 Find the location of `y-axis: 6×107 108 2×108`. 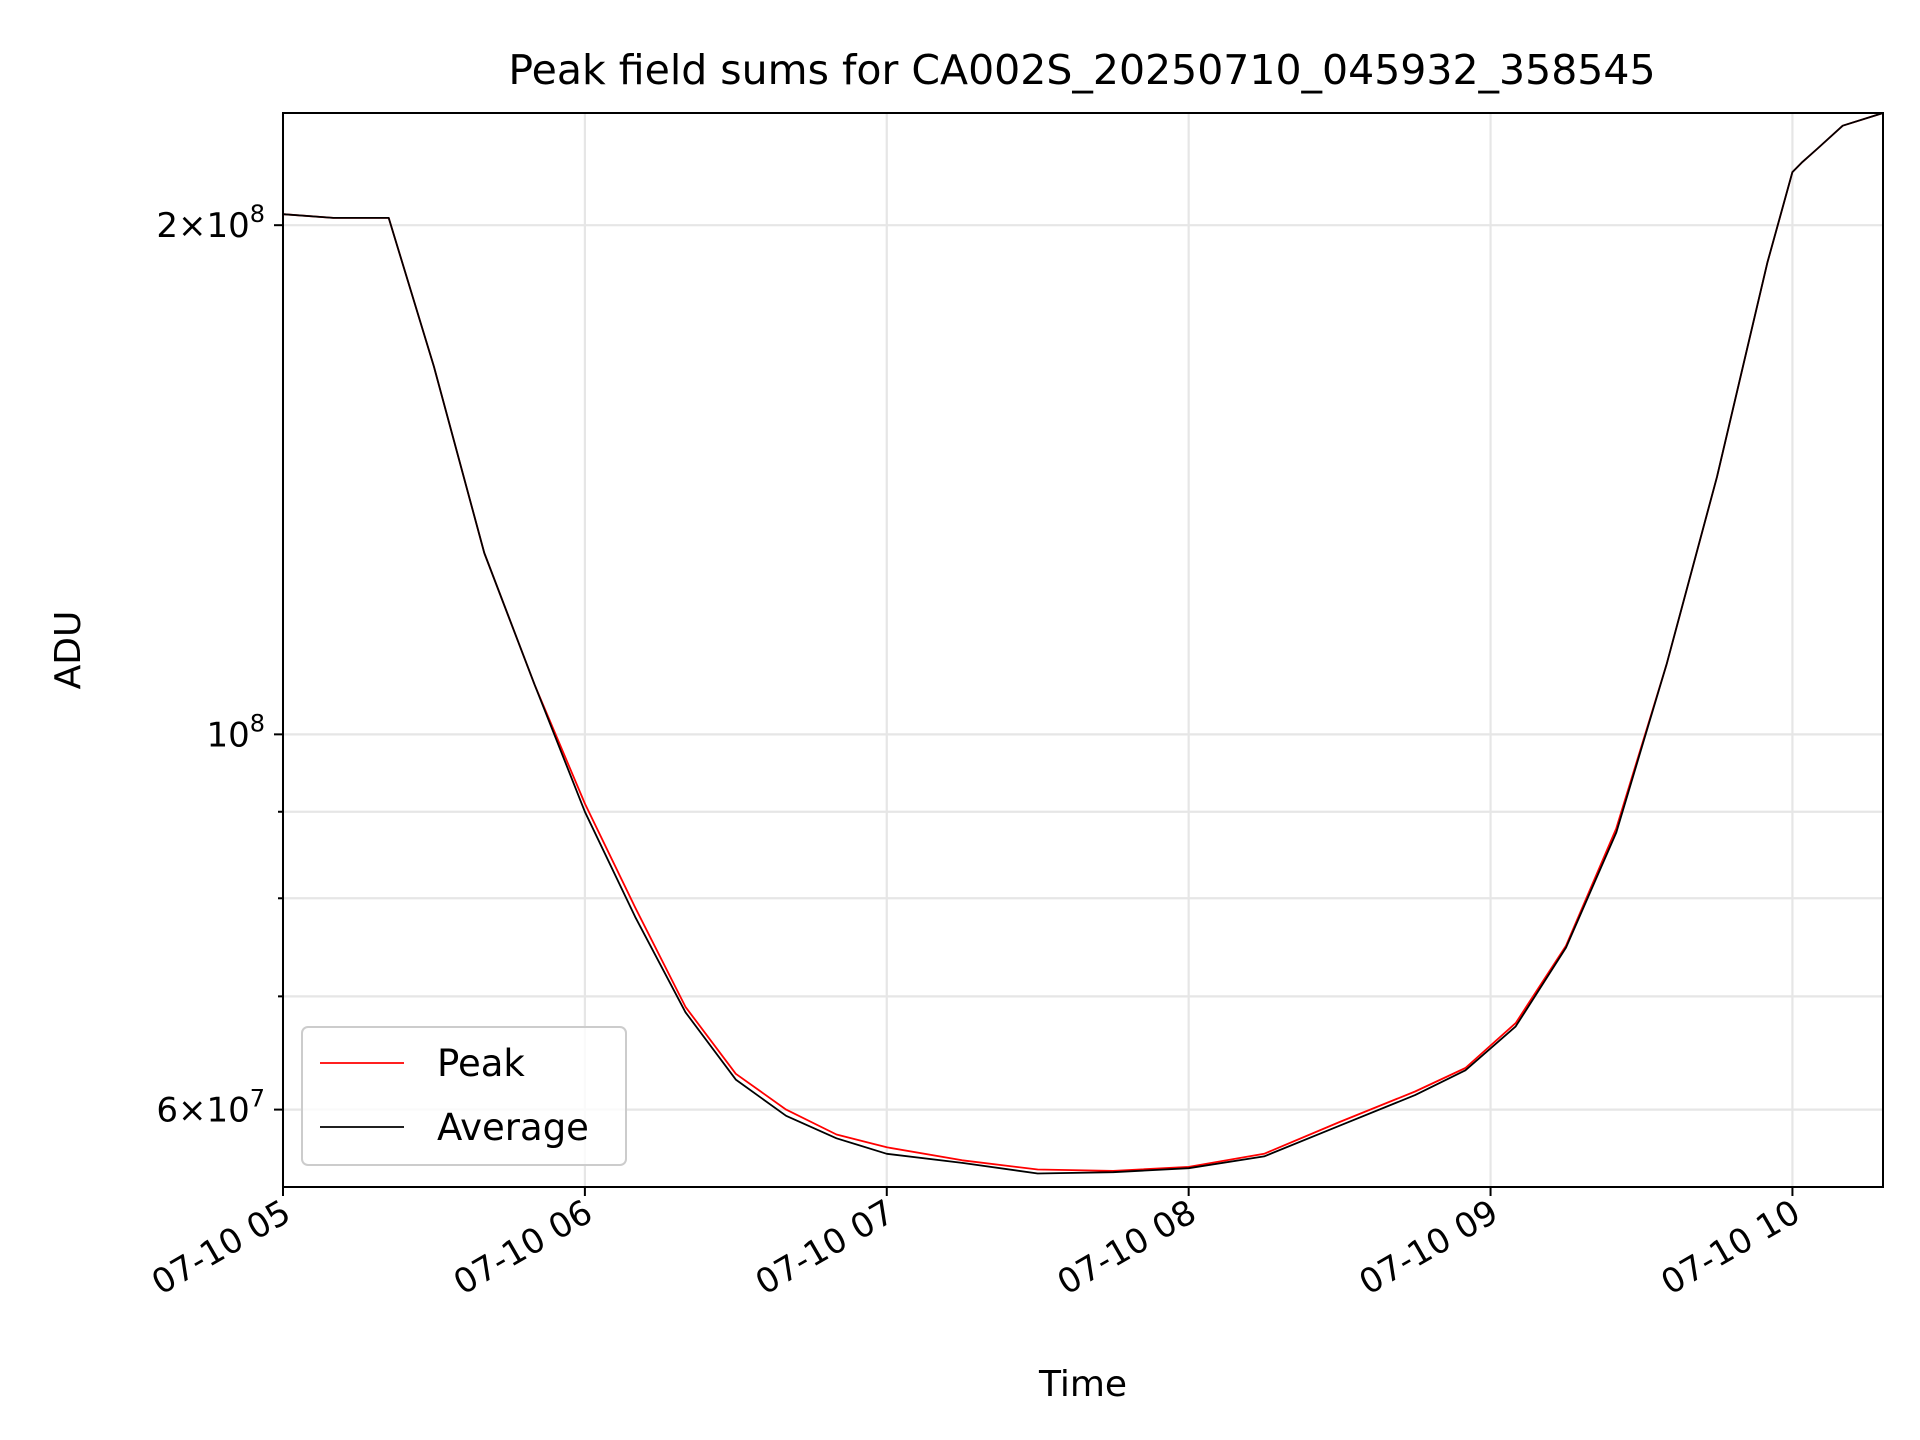

y-axis: 6×107 108 2×108 is located at coordinates (219, 665).